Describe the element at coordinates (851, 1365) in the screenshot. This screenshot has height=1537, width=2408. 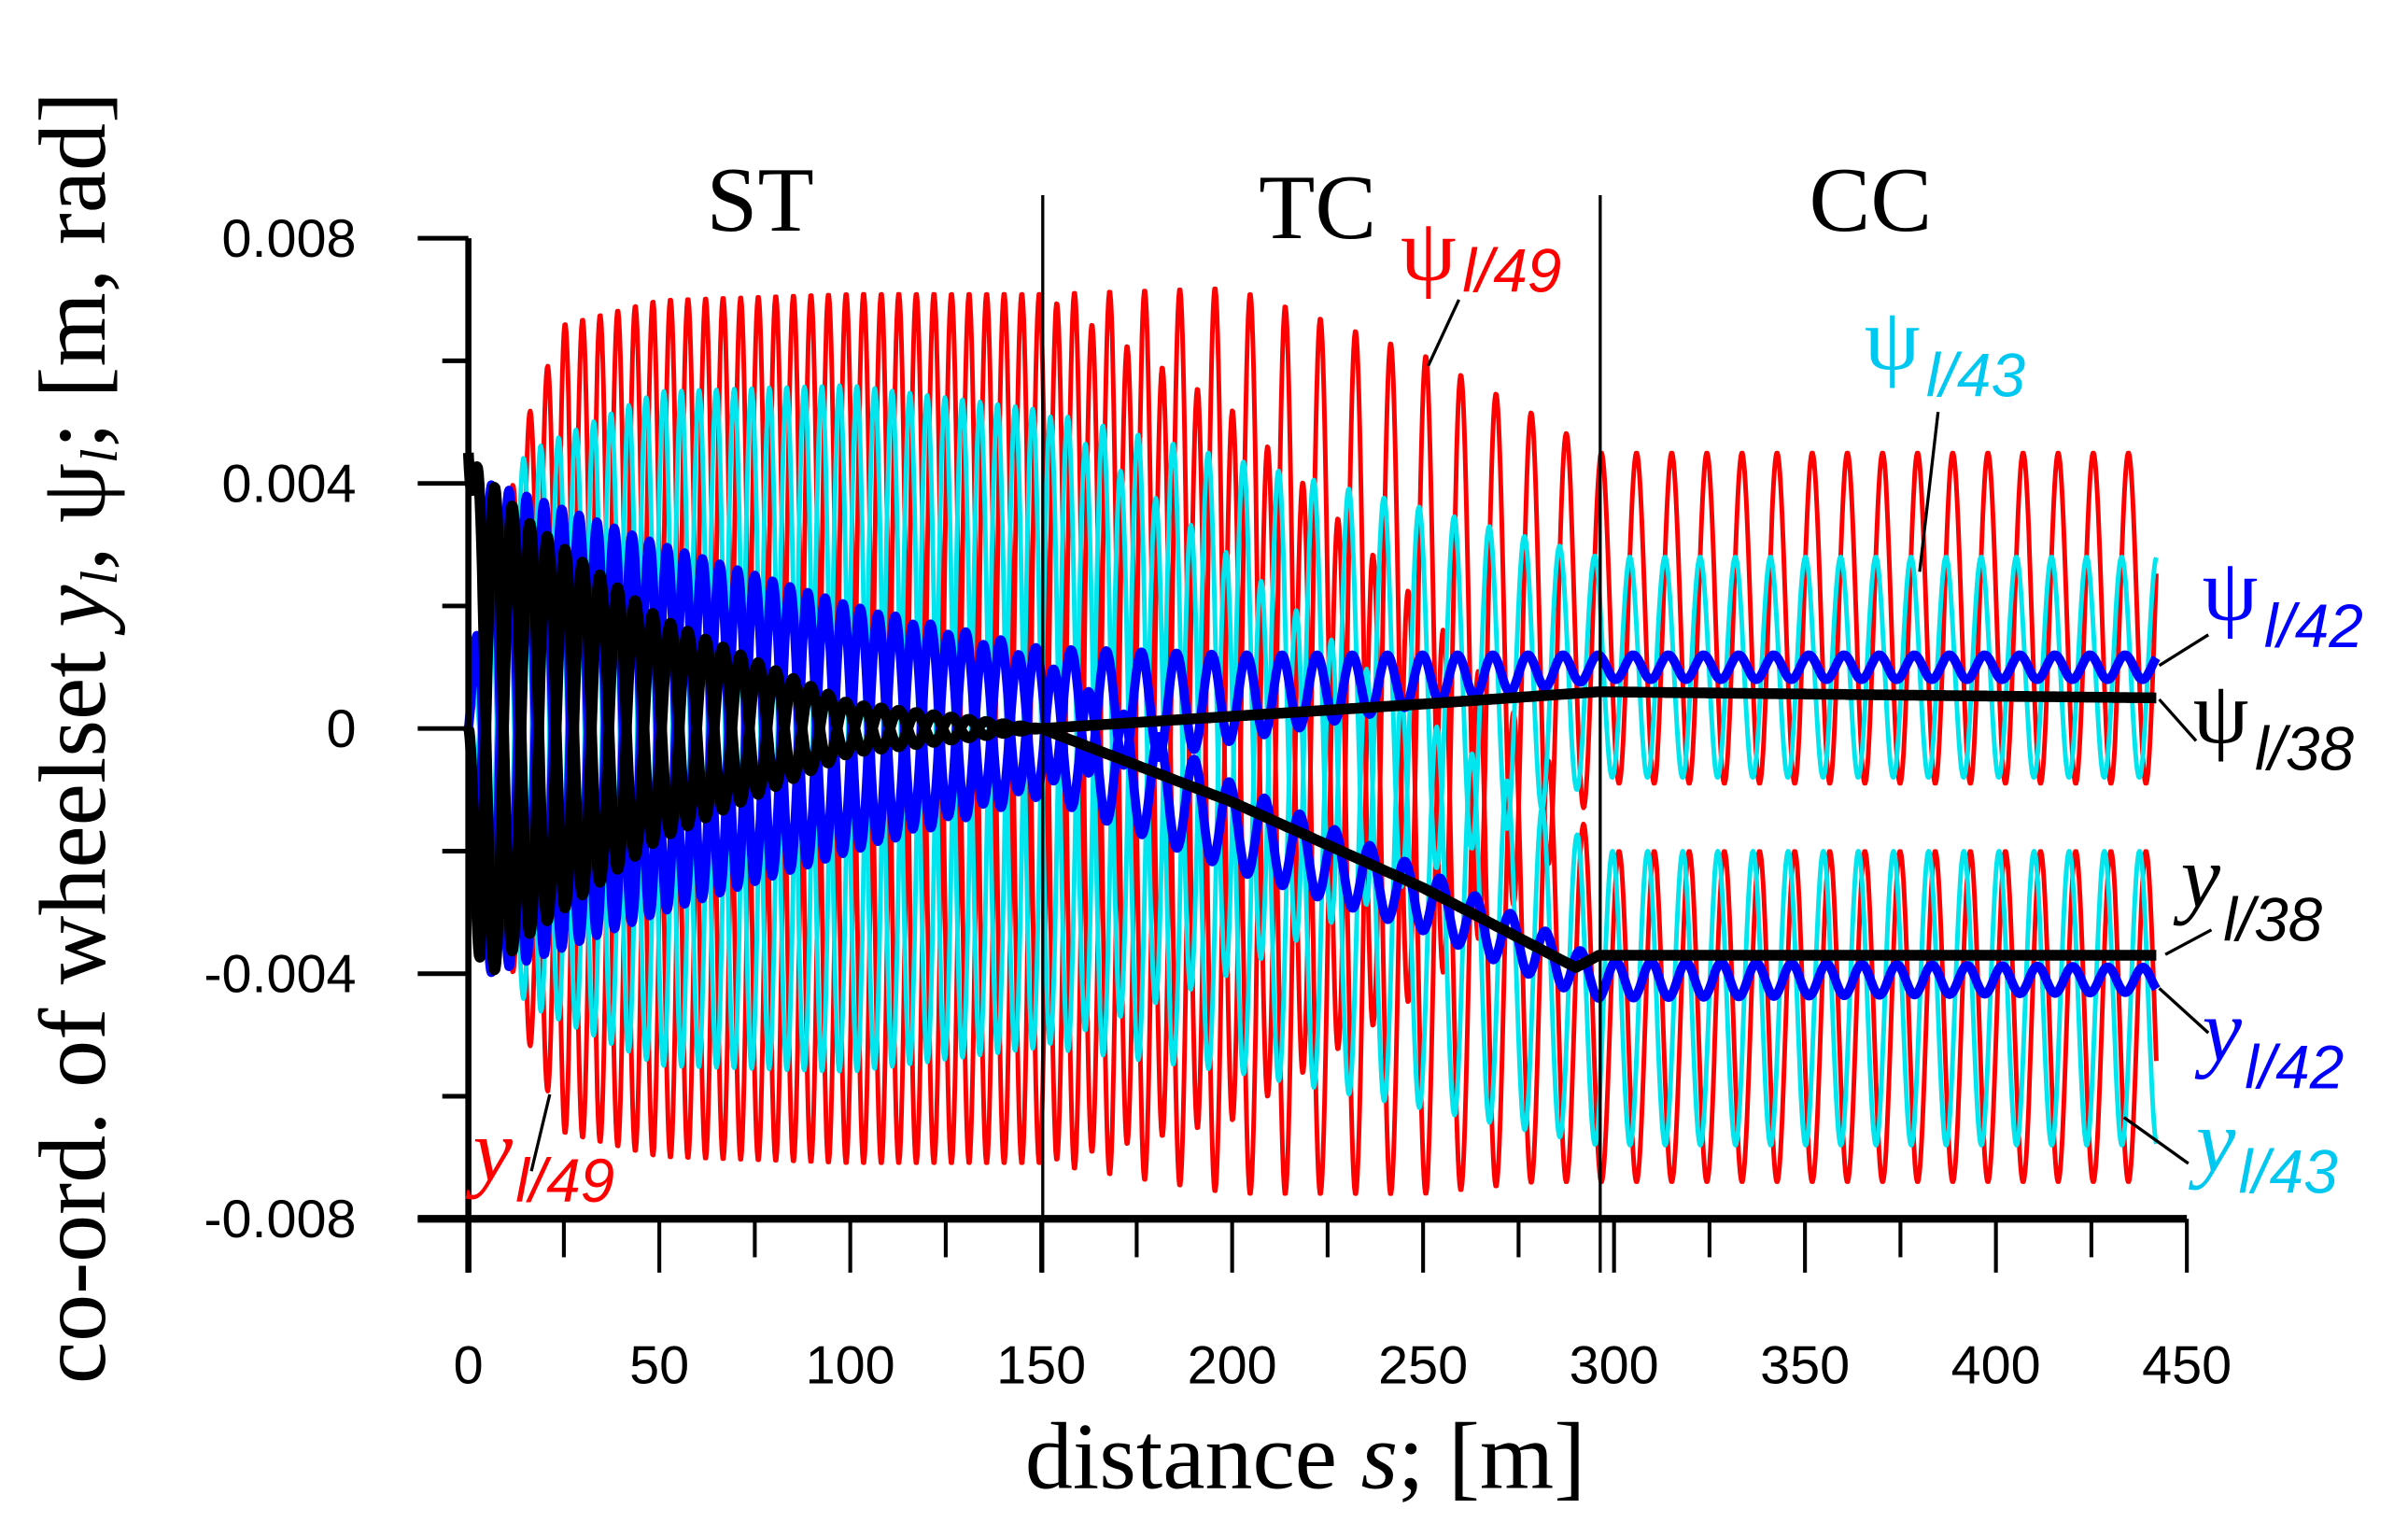
I see `x-tick-label: 100` at that location.